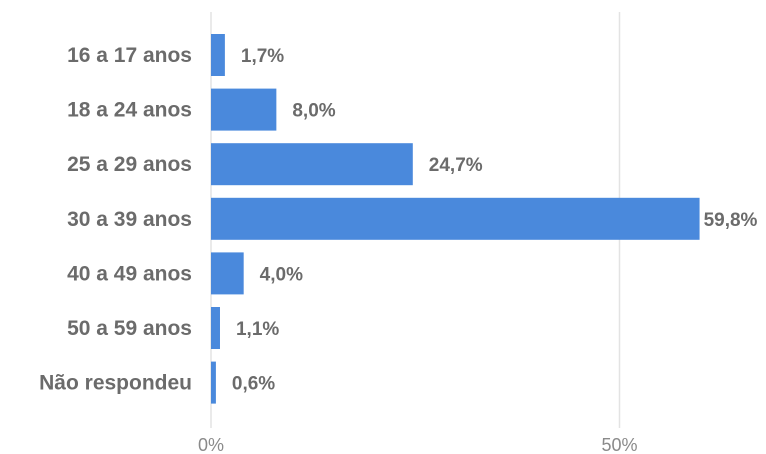 This screenshot has height=454, width=766. What do you see at coordinates (129, 55) in the screenshot?
I see `category-label: 16 a 17 anos` at bounding box center [129, 55].